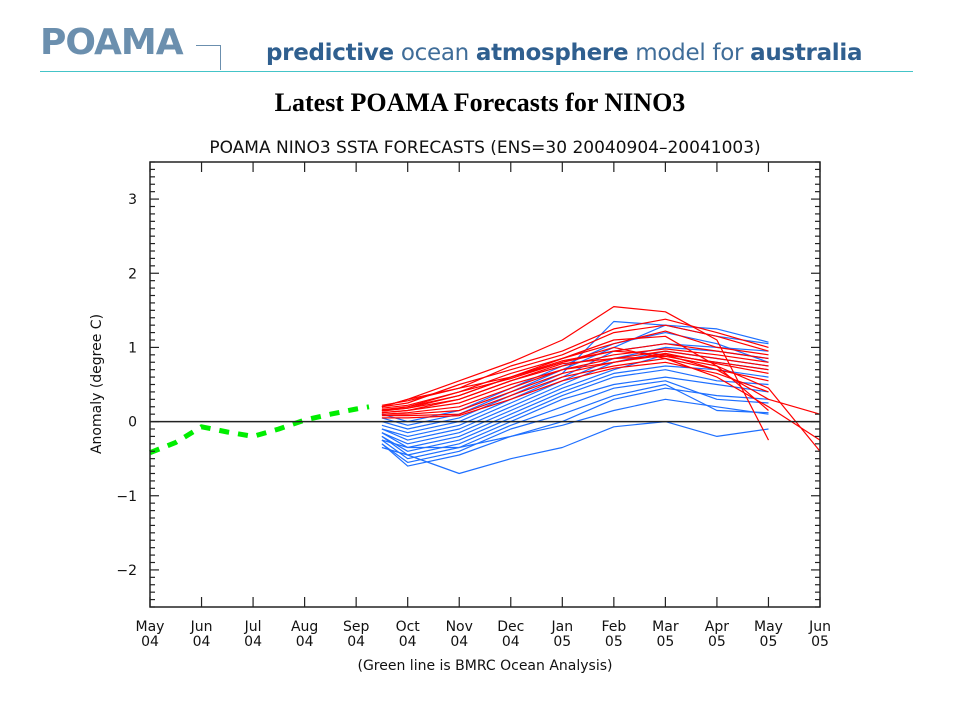 The width and height of the screenshot is (960, 720). I want to click on x-tick-label-month: Dec, so click(510, 627).